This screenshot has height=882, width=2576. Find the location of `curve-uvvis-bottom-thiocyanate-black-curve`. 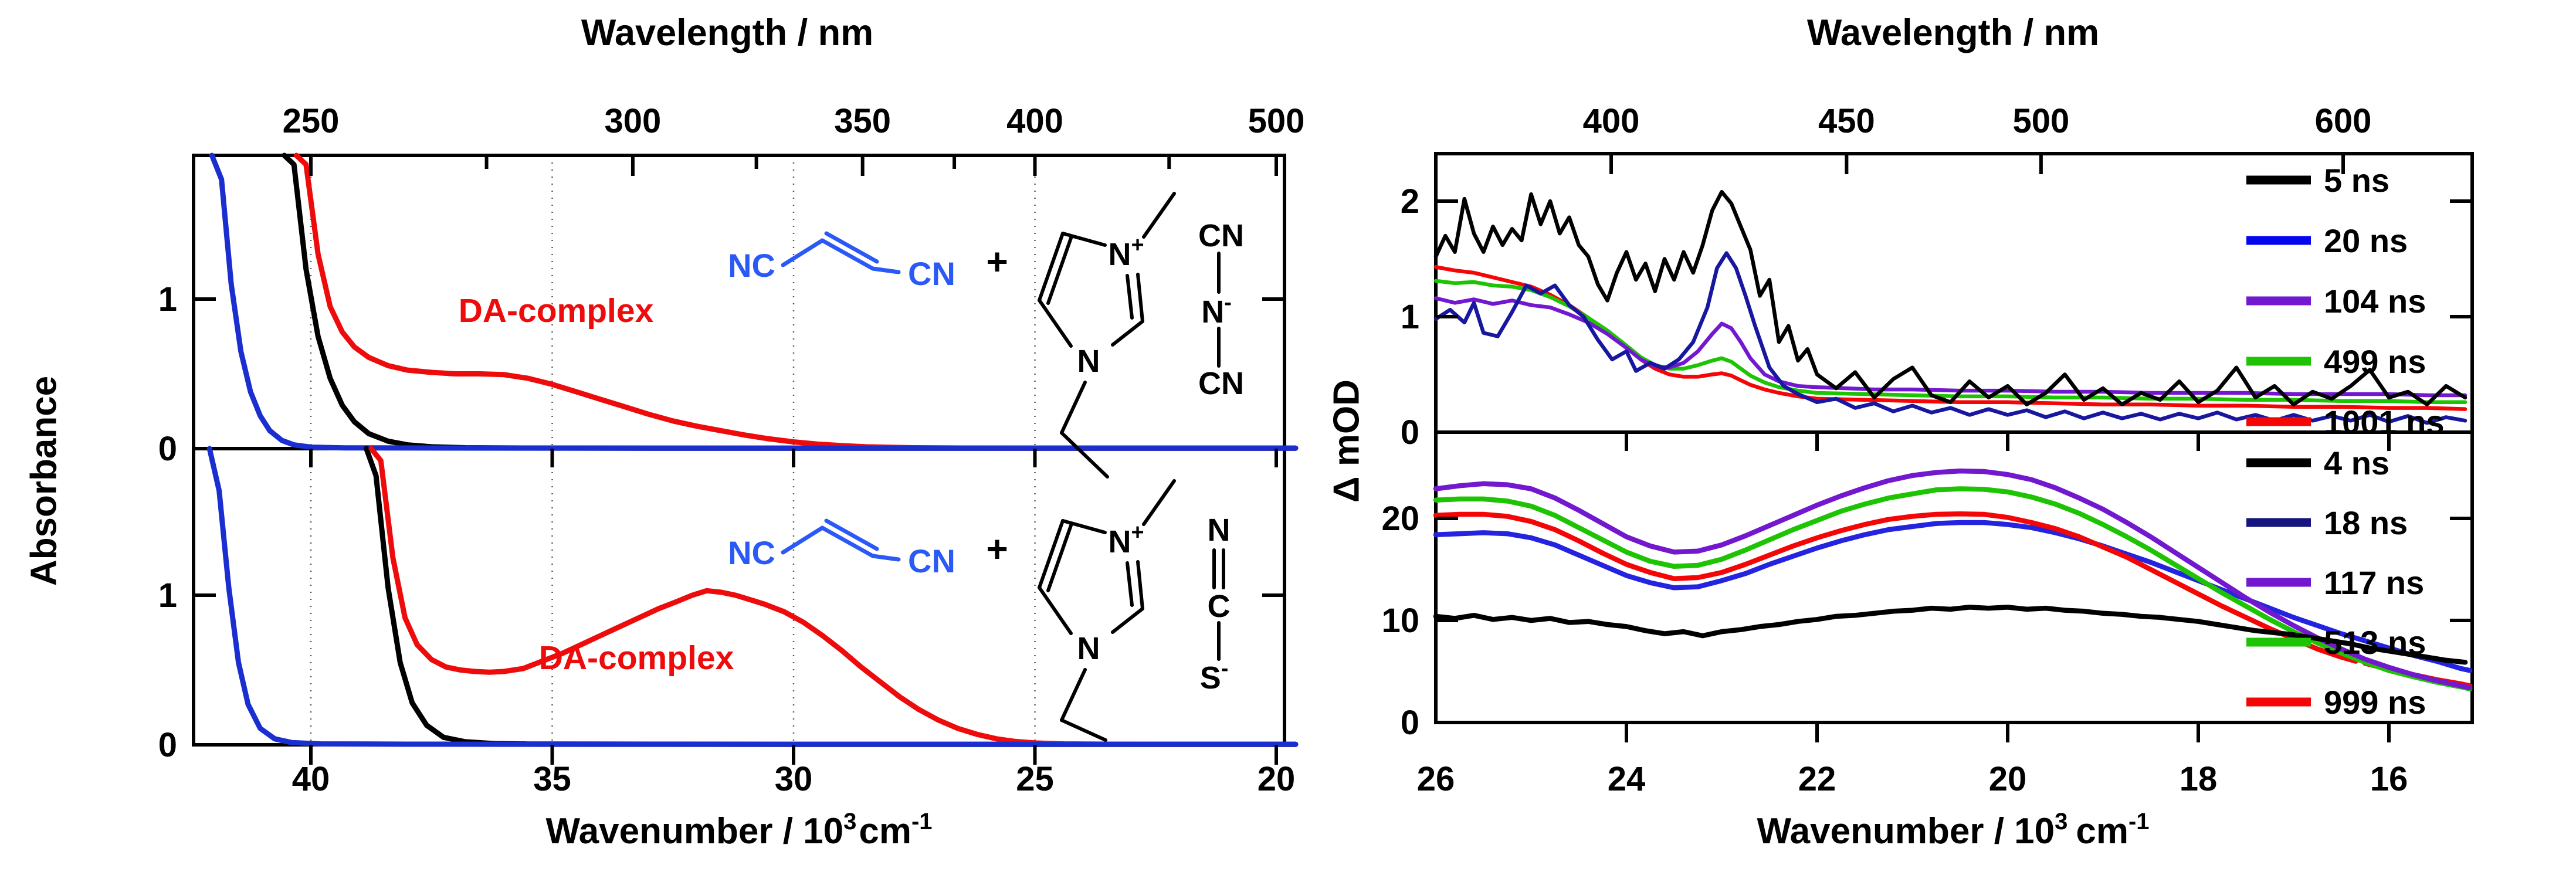

curve-uvvis-bottom-thiocyanate-black-curve is located at coordinates (831, 596).